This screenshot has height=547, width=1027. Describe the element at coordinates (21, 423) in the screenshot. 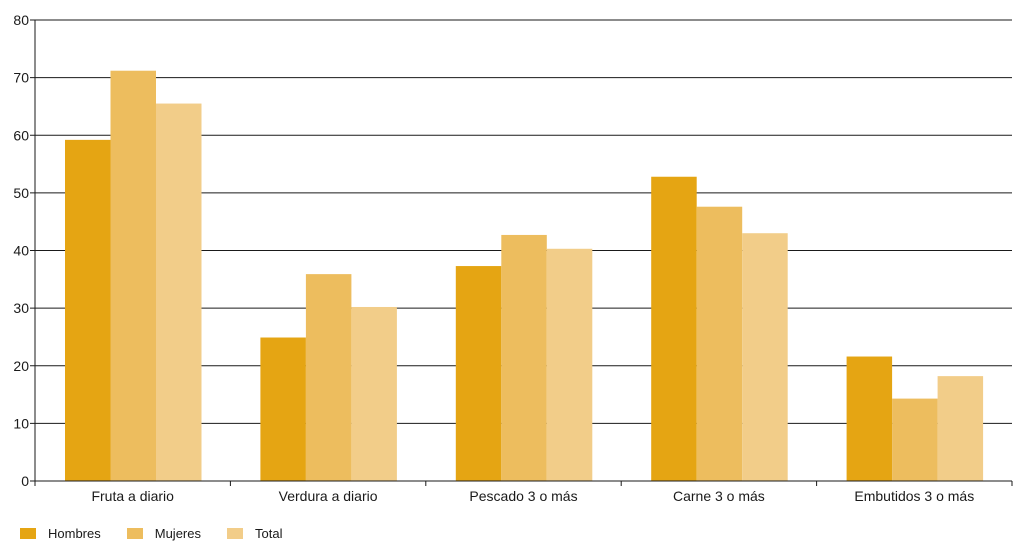

I see `y-tick-label: 10` at that location.